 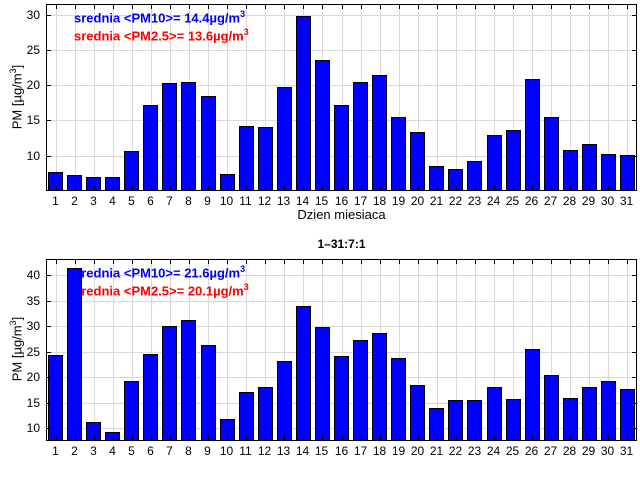 I want to click on x-tick-label: 10, so click(x=226, y=201).